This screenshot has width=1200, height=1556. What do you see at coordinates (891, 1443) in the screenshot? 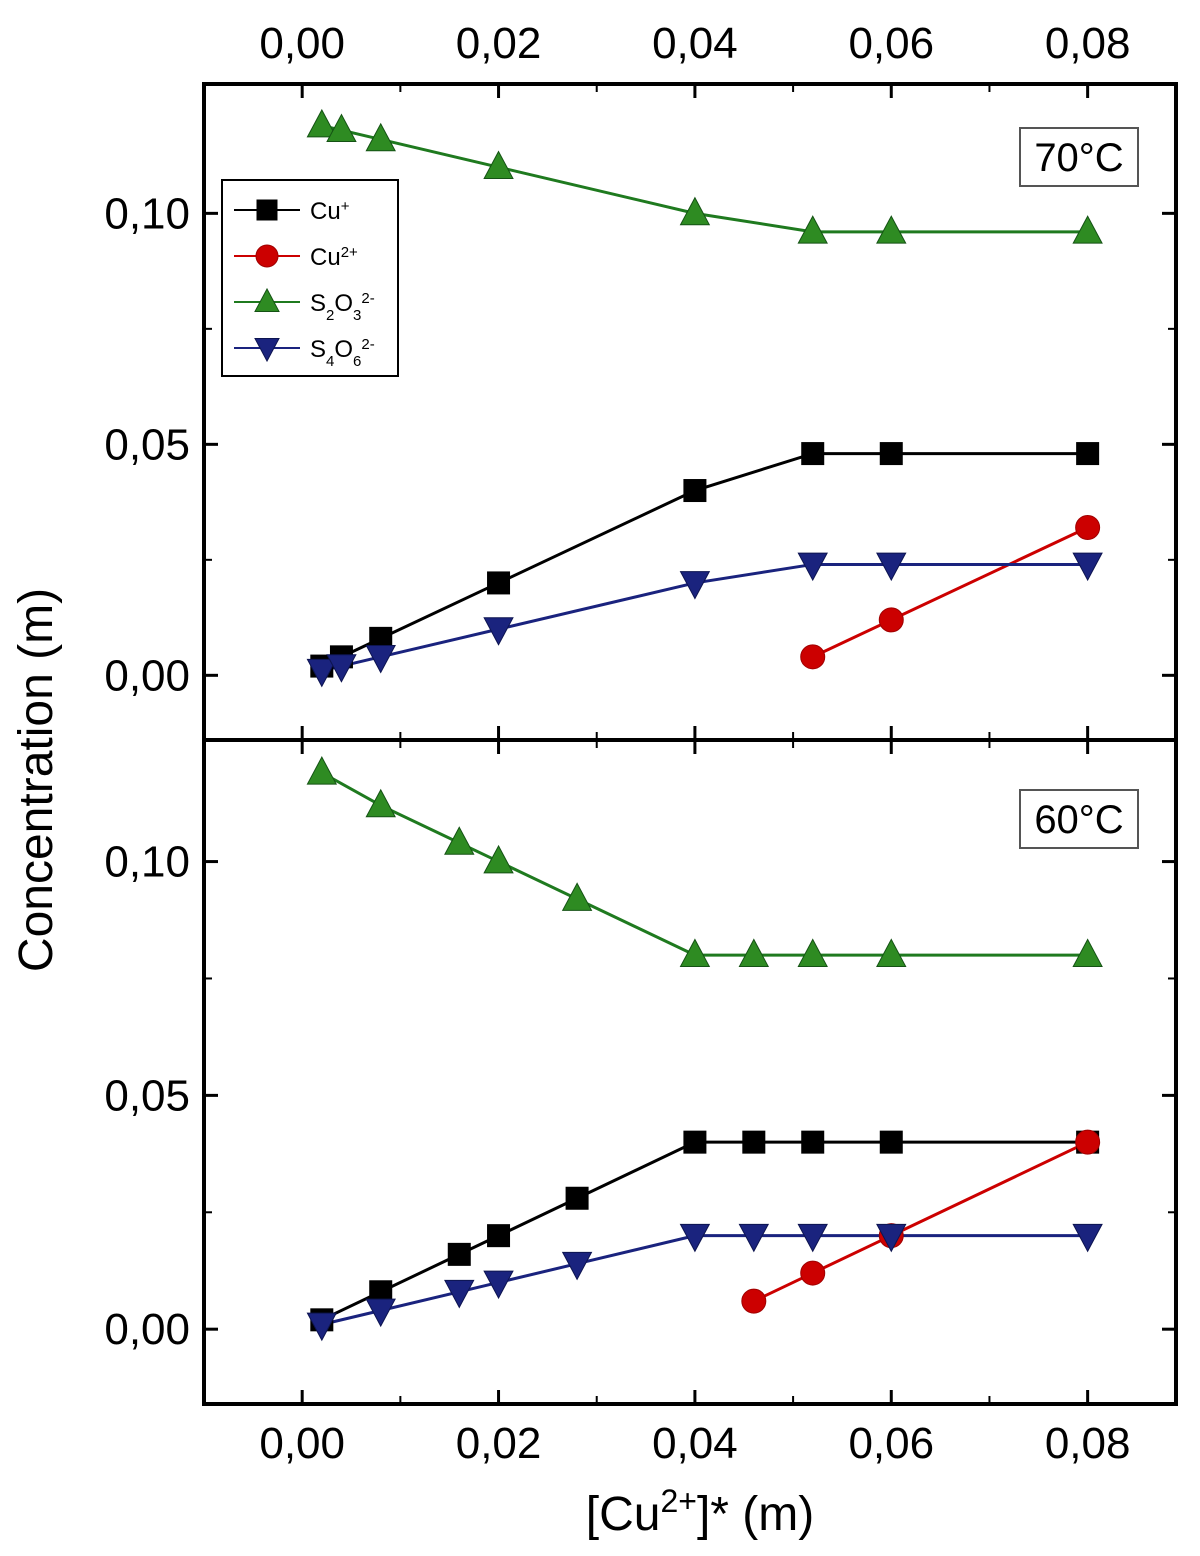
I see `bottom-x-tick-label: 0,06` at bounding box center [891, 1443].